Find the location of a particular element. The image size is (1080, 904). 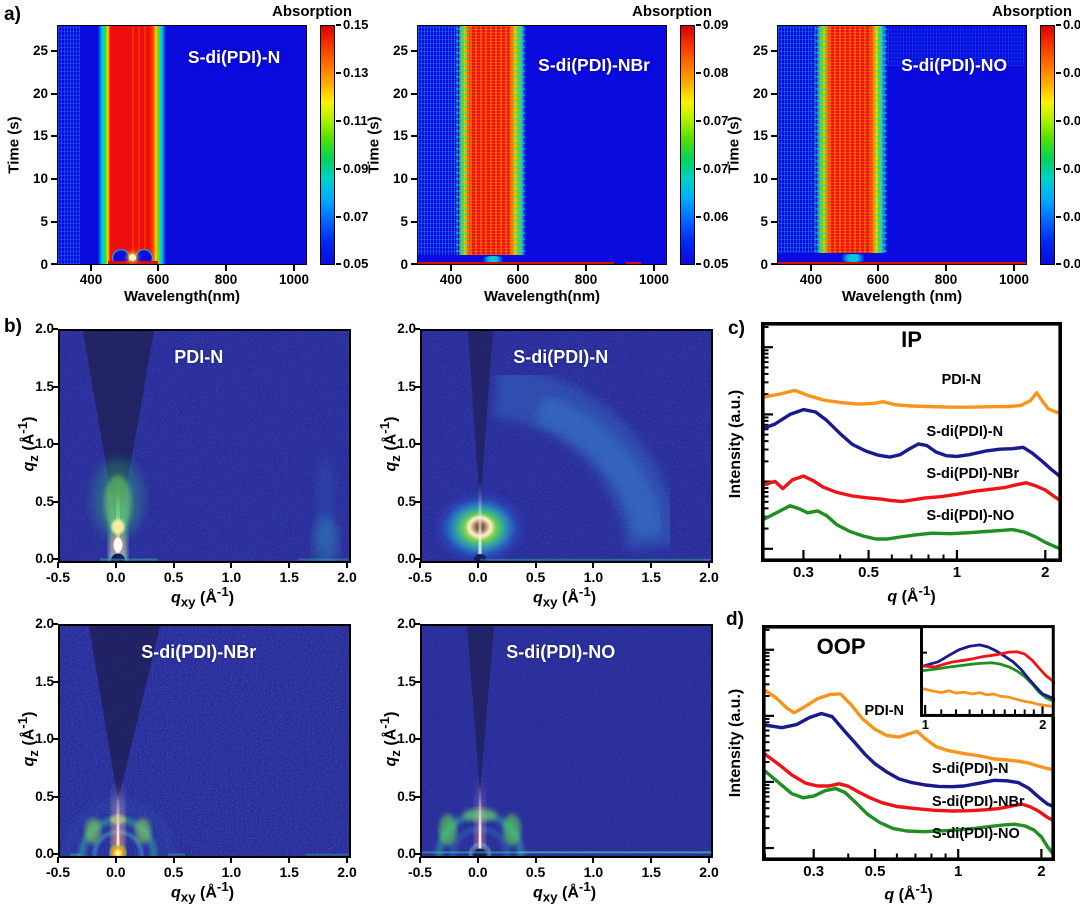

uvvis-heatmap-2: S-di(PDI)-NBr is located at coordinates (542, 145).